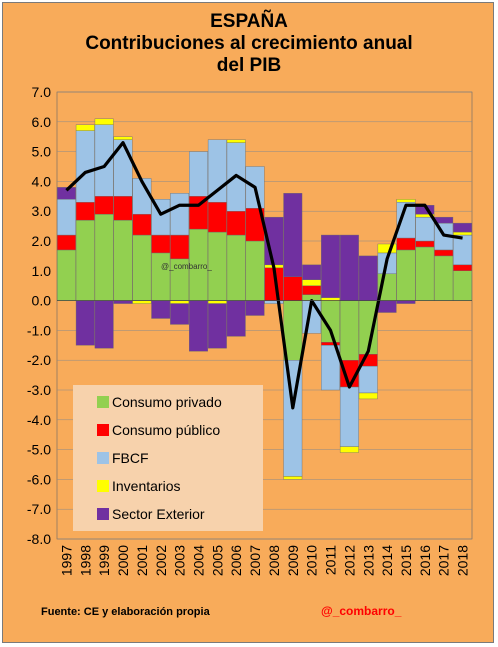  Describe the element at coordinates (425, 244) in the screenshot. I see `bar-consumo_publico-2016` at that location.